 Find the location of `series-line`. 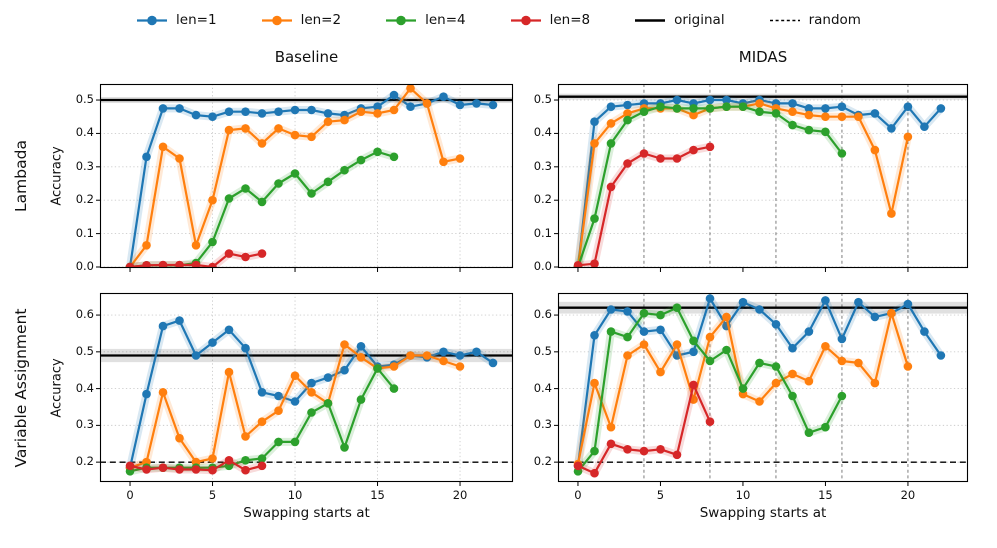

series-line is located at coordinates (742, 185).